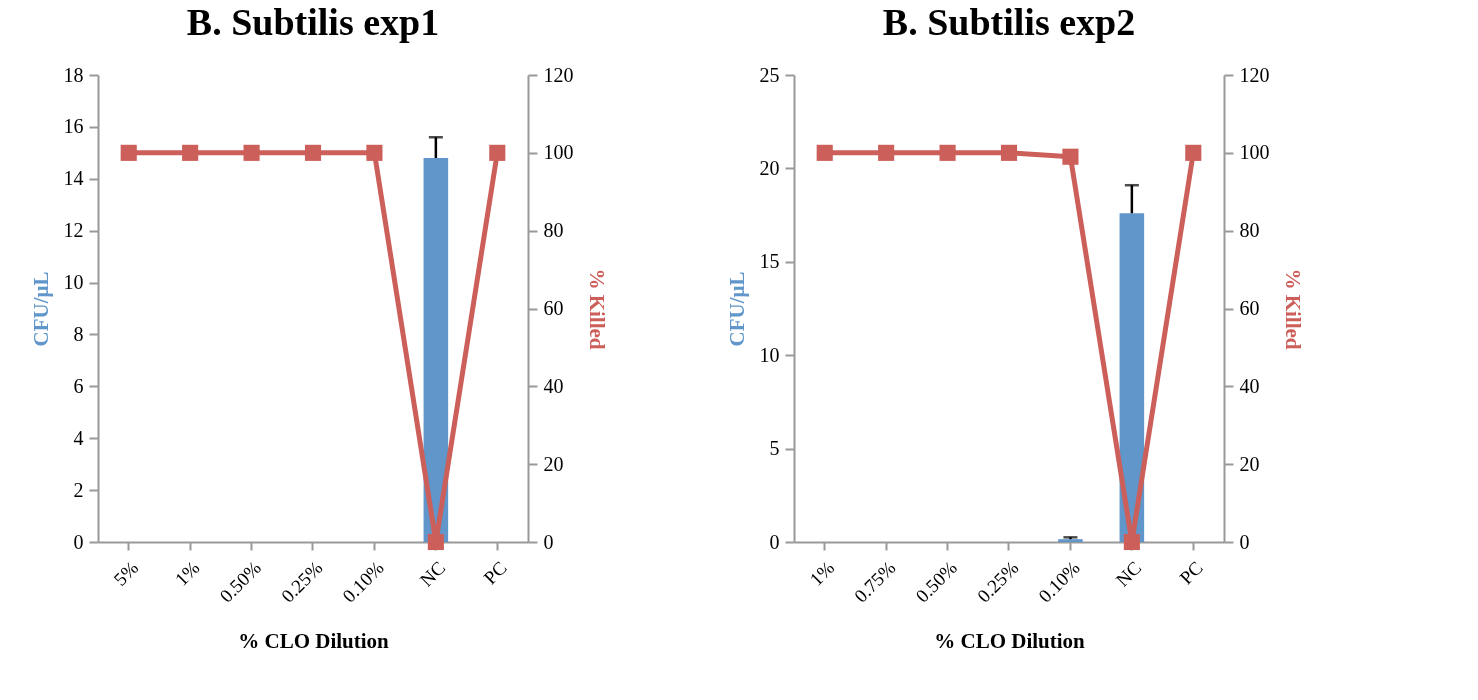  I want to click on x-tick-label: 5%, so click(126, 573).